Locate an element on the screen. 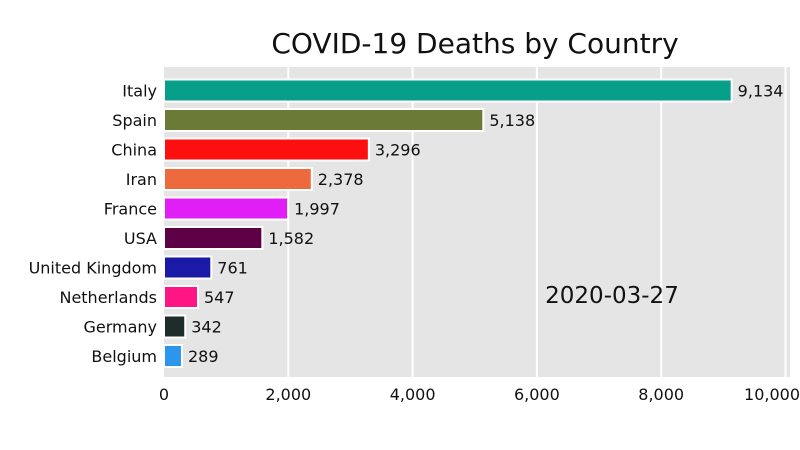  x-tick-label: 6,000 is located at coordinates (537, 394).